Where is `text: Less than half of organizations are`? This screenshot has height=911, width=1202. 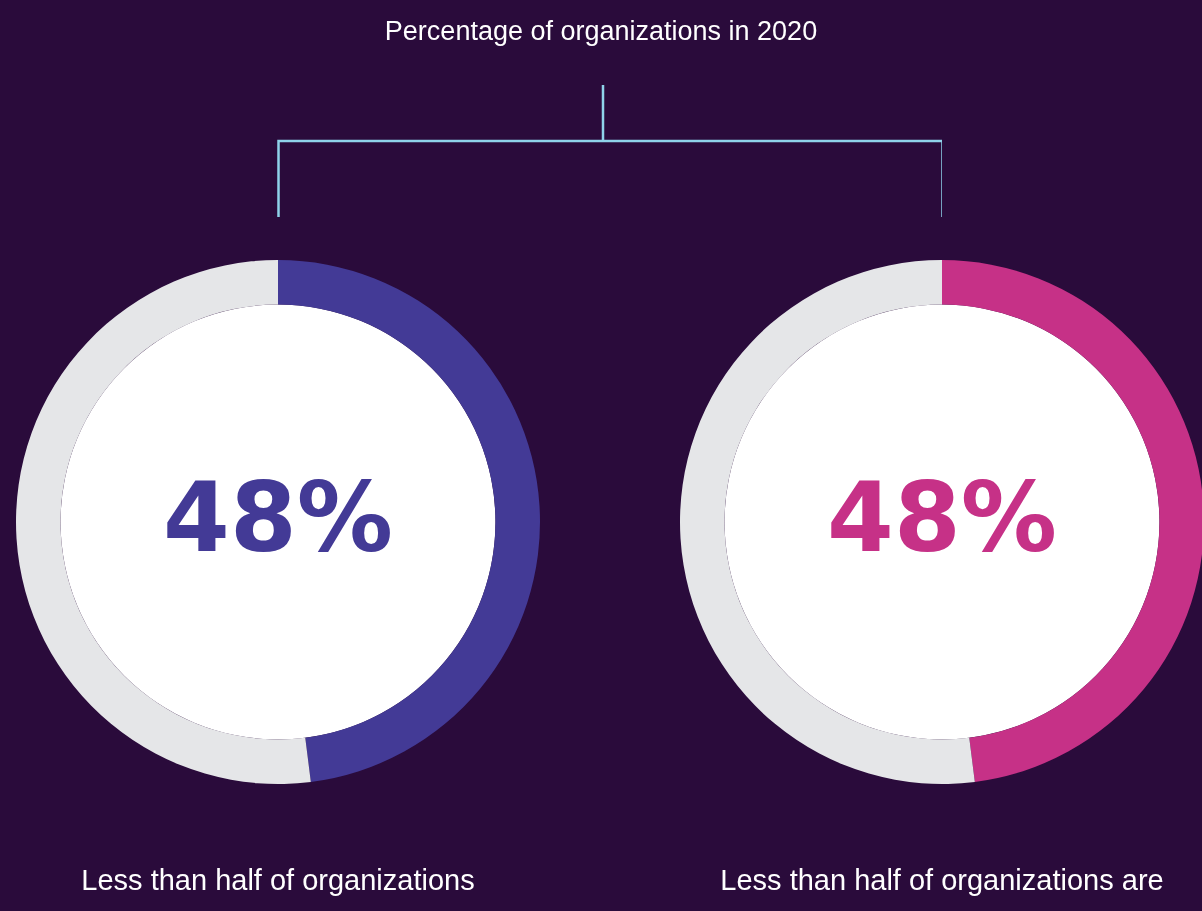 text: Less than half of organizations are is located at coordinates (942, 880).